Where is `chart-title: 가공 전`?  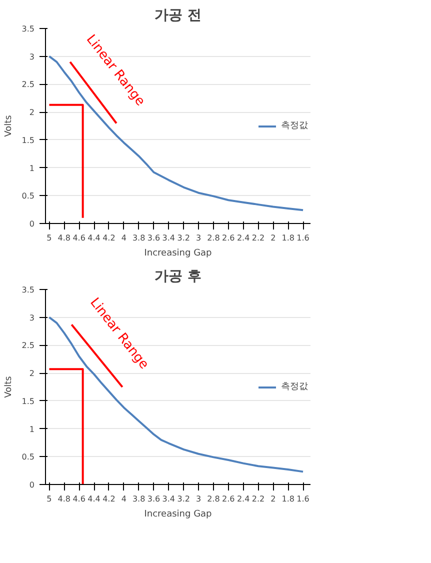
chart-title: 가공 전 is located at coordinates (178, 16).